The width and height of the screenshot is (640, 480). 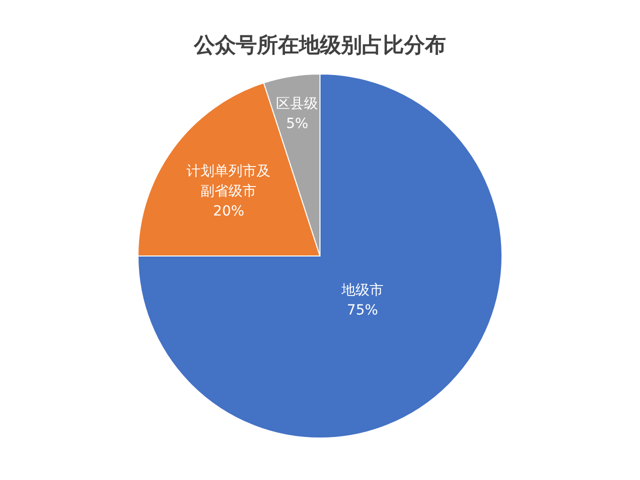 What do you see at coordinates (228, 182) in the screenshot?
I see `slice-label: 计划单列市及副省级市` at bounding box center [228, 182].